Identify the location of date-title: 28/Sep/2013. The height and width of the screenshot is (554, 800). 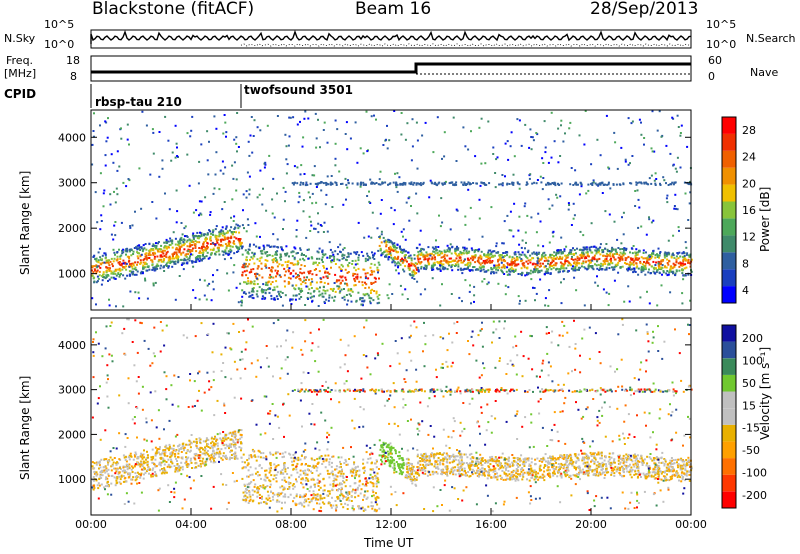
(644, 9).